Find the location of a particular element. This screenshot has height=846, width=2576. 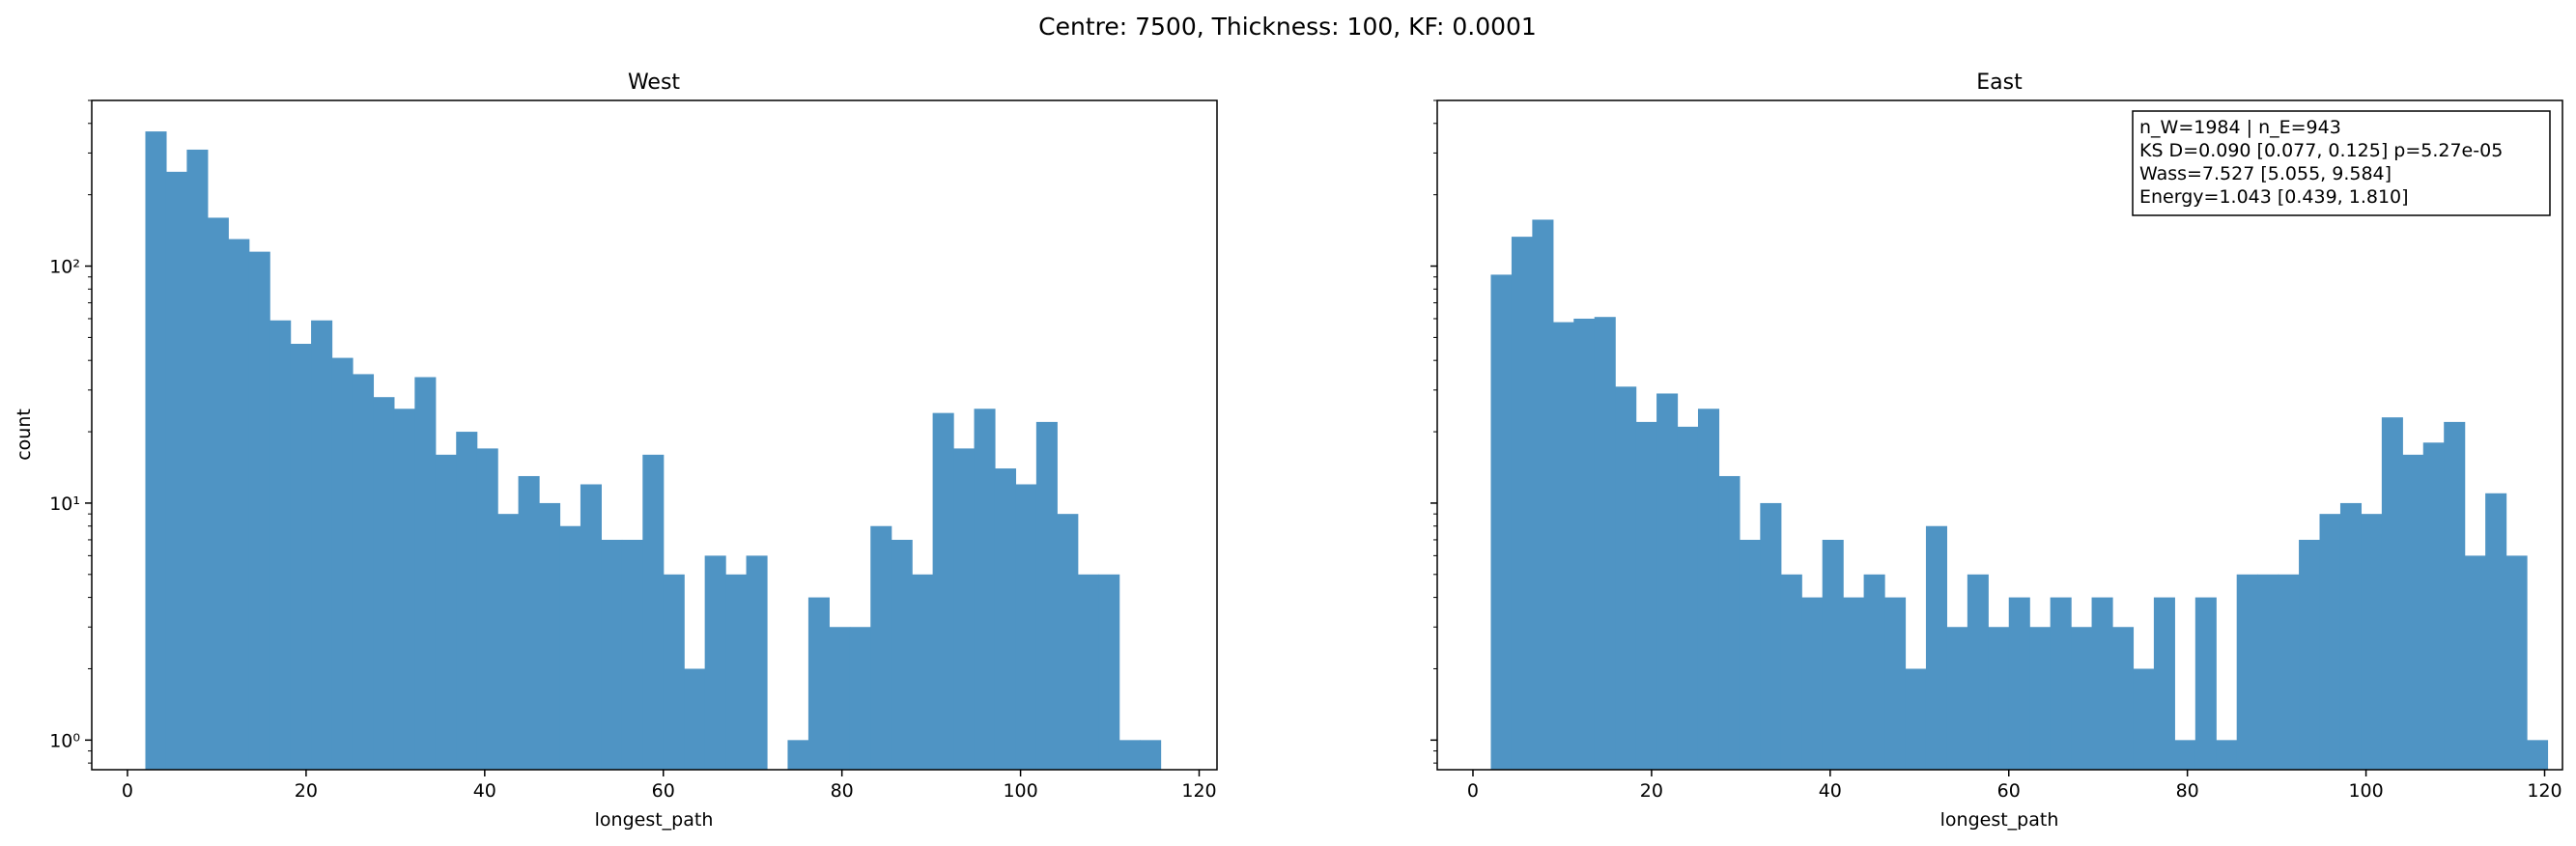

west-title: West is located at coordinates (654, 82).